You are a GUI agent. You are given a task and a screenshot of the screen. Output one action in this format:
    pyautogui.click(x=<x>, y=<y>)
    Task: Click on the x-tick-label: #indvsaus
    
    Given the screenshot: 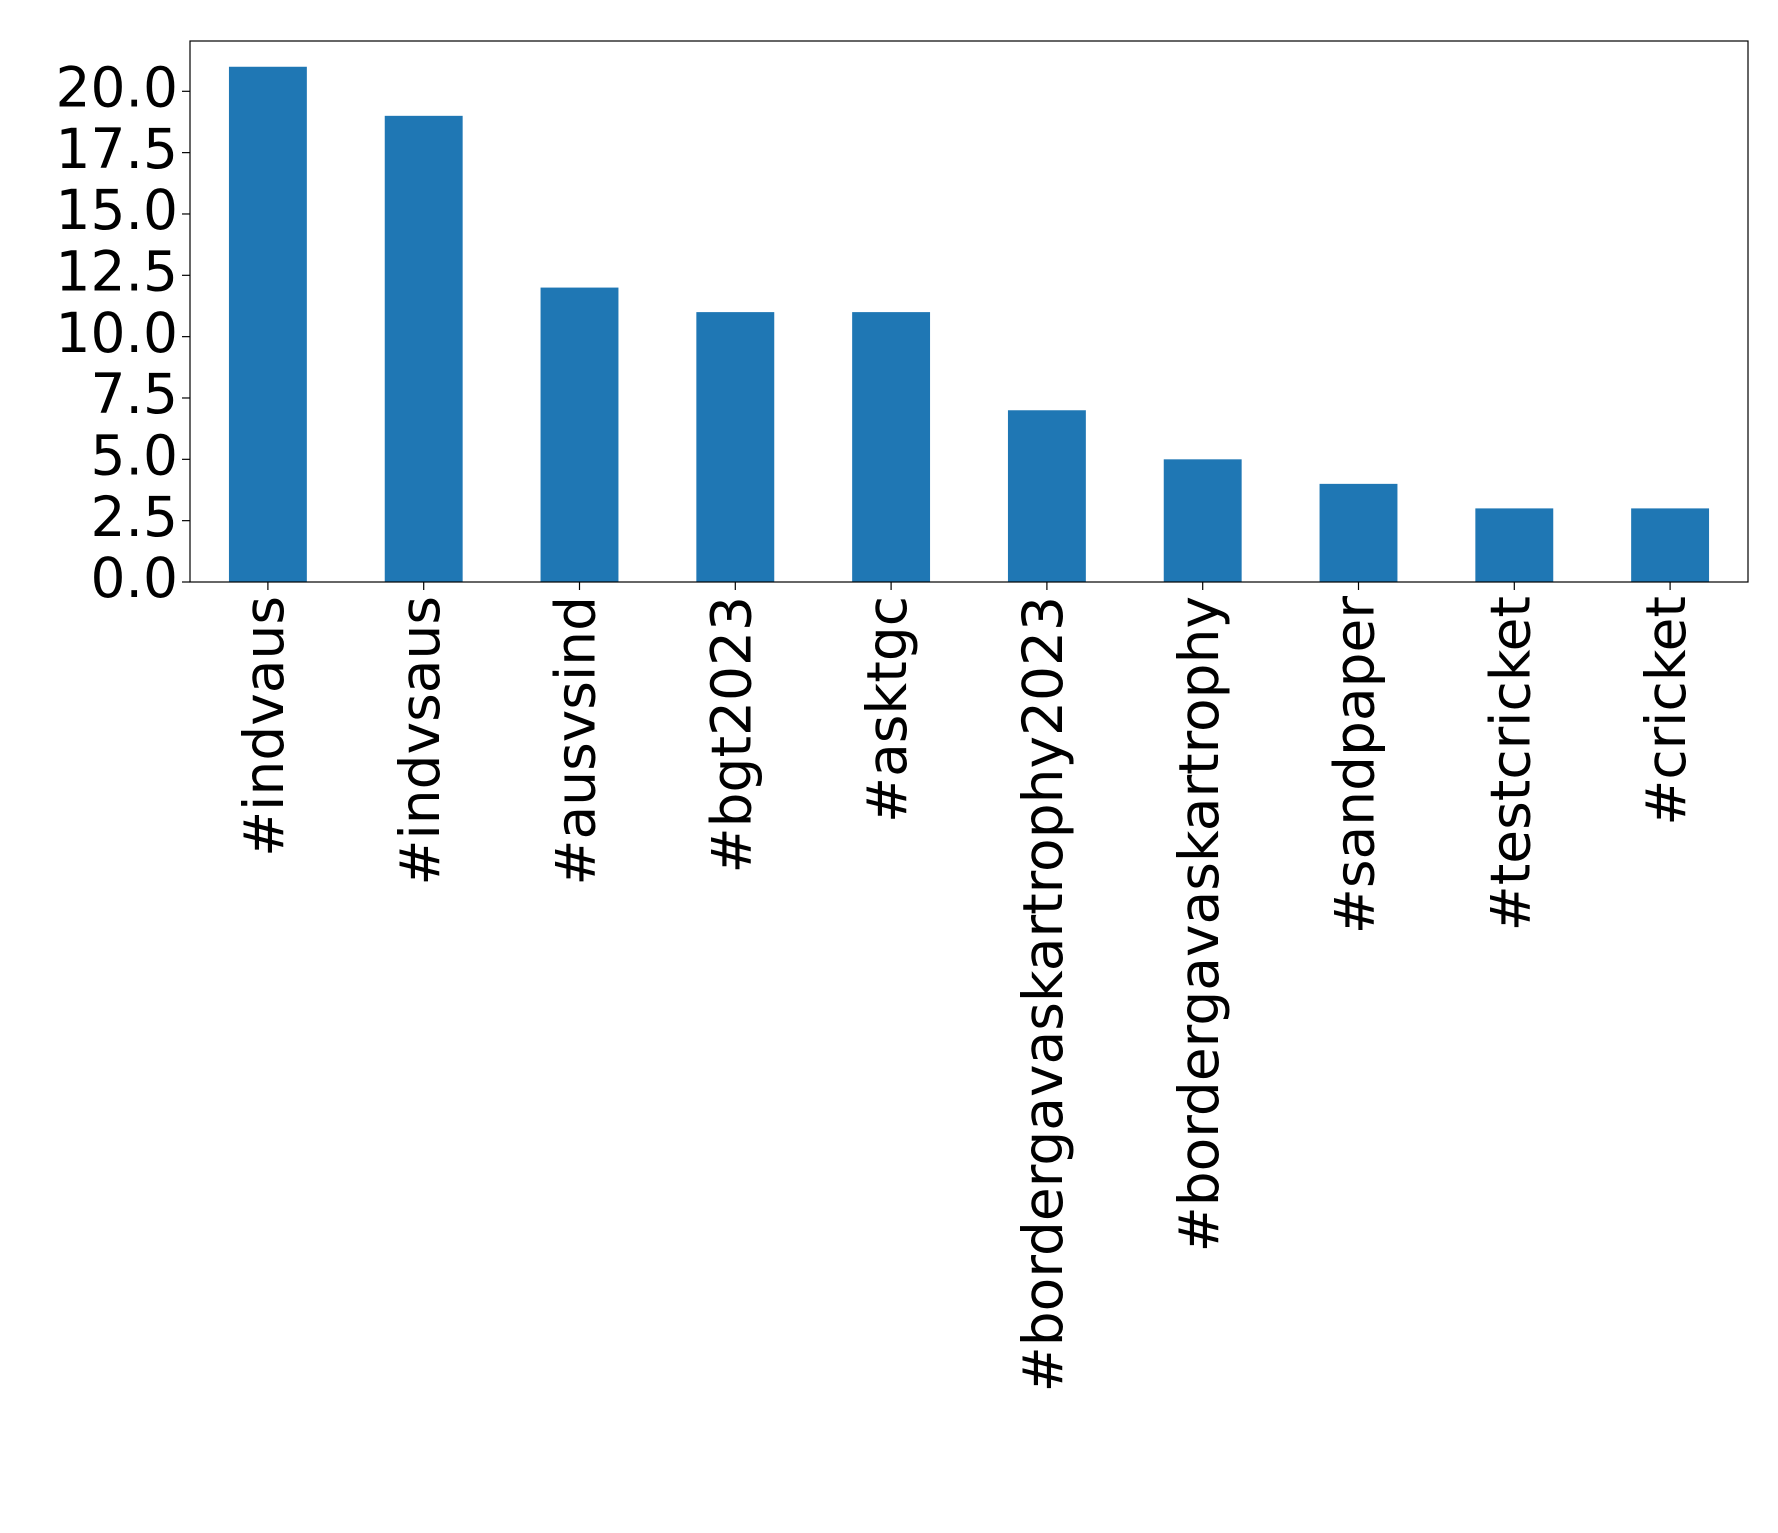 What is the action you would take?
    pyautogui.click(x=420, y=741)
    